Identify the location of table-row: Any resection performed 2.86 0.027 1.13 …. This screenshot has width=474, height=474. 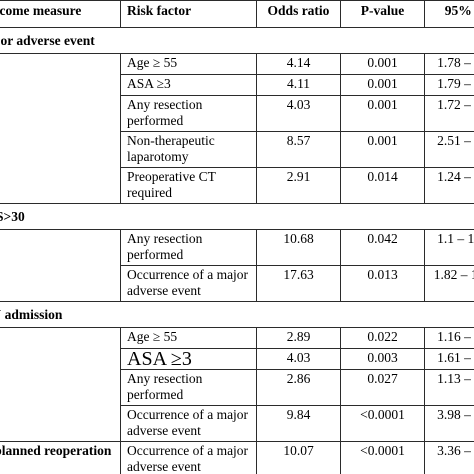
(237, 387).